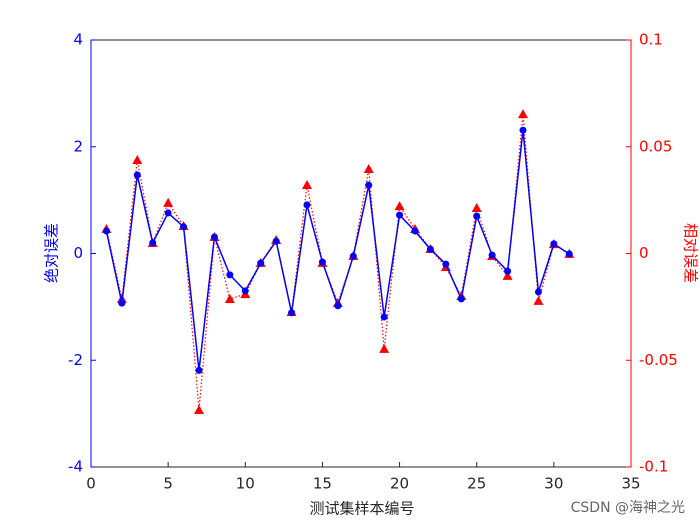 This screenshot has height=525, width=700. What do you see at coordinates (553, 484) in the screenshot?
I see `x-tick-label: 30` at bounding box center [553, 484].